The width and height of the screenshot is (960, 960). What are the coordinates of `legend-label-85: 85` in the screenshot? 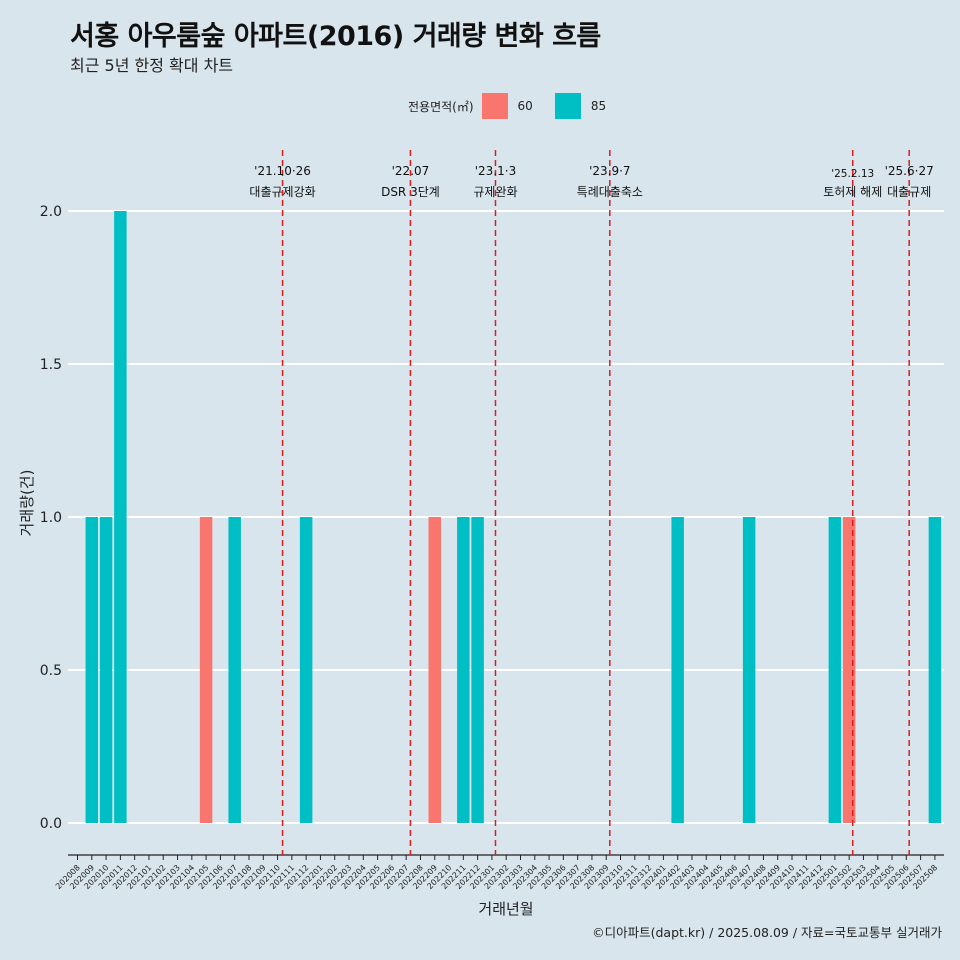 It's located at (598, 106).